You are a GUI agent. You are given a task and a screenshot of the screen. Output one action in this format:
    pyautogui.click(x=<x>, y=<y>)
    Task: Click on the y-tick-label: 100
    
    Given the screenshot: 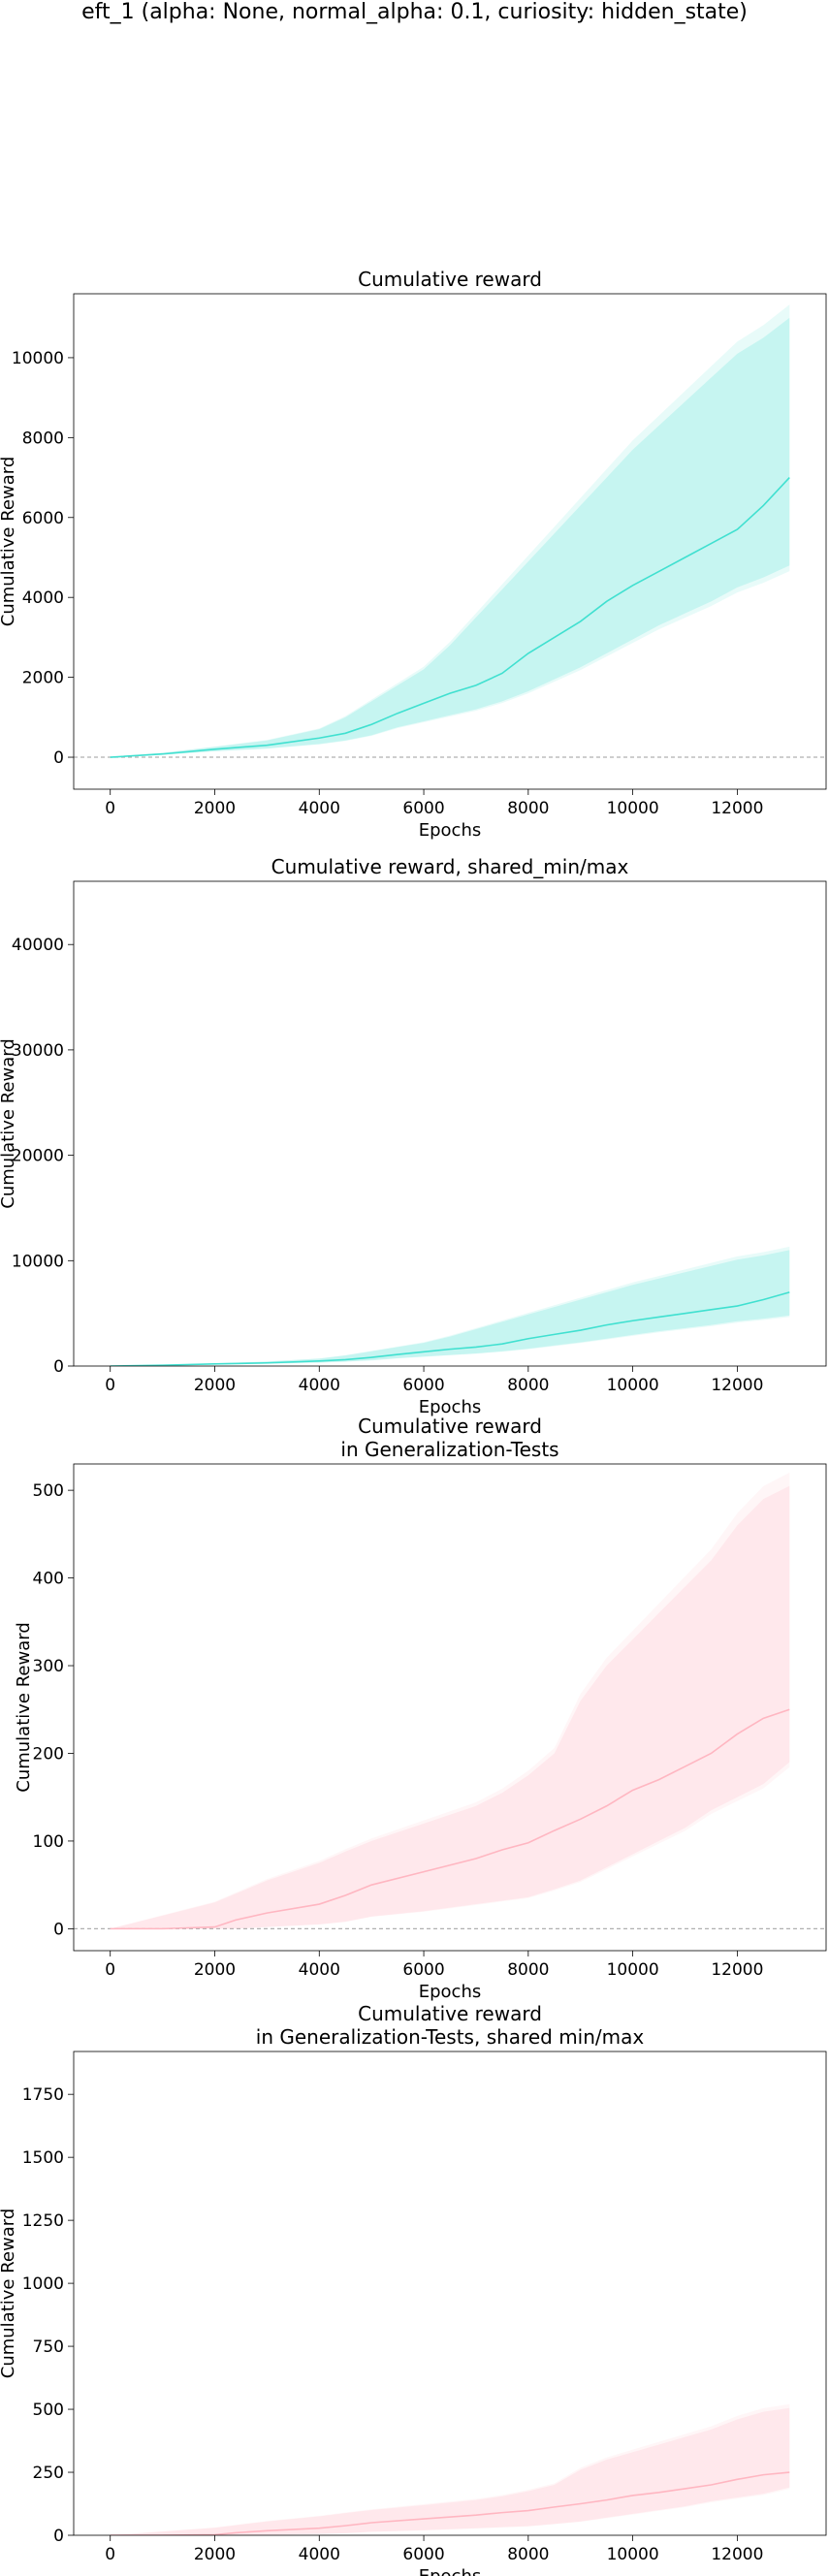 What is the action you would take?
    pyautogui.click(x=48, y=1842)
    